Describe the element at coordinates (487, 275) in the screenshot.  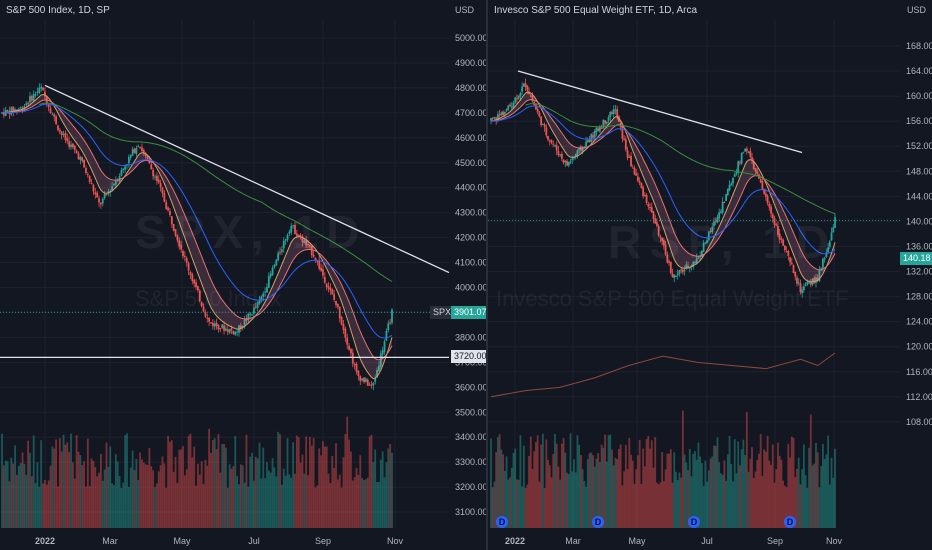
I see `pane-divider` at that location.